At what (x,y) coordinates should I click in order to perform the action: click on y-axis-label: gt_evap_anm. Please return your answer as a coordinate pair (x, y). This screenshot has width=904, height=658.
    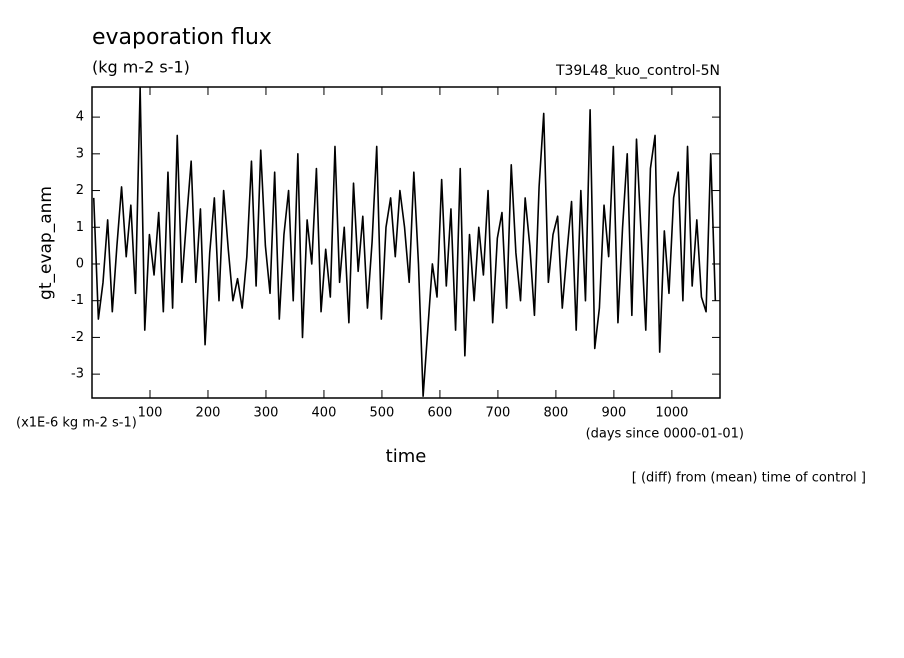
    Looking at the image, I should click on (46, 243).